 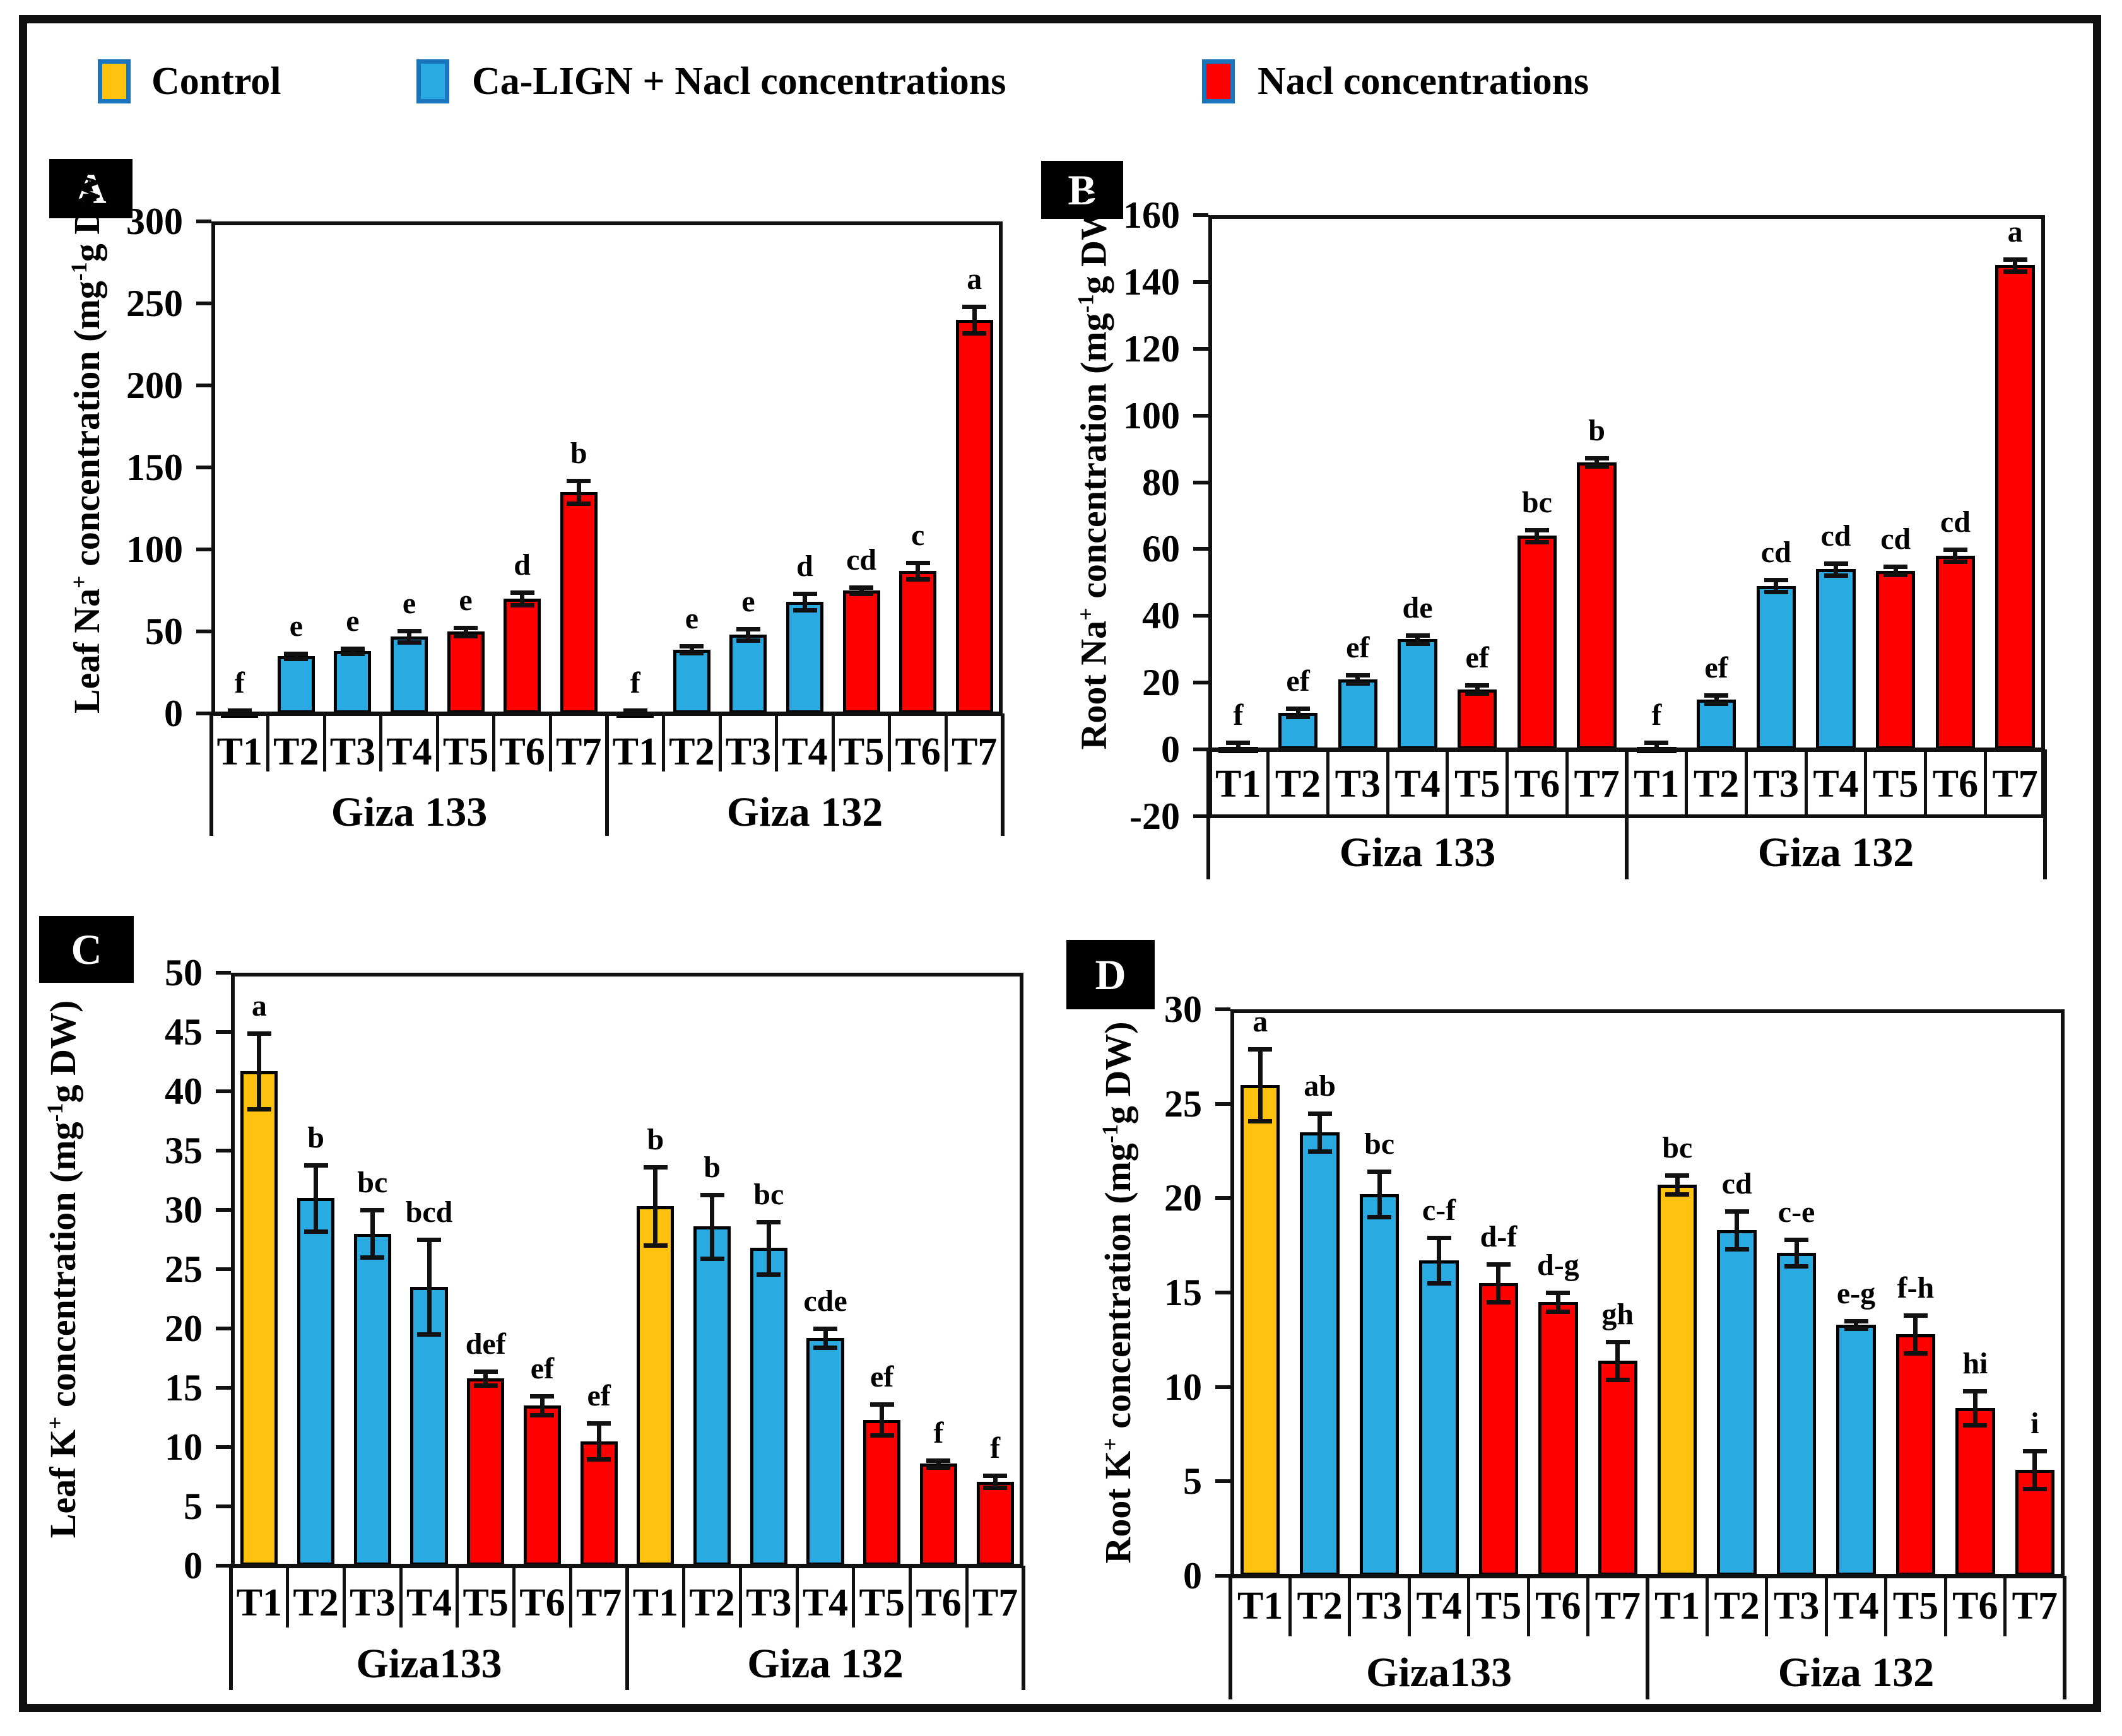 I want to click on y-tick-label: 30, so click(x=1183, y=1009).